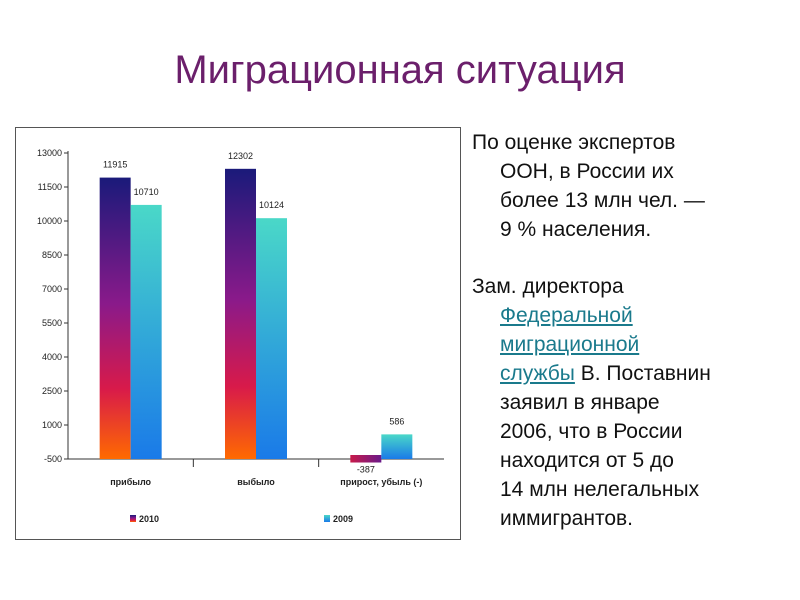 The height and width of the screenshot is (600, 800). What do you see at coordinates (381, 482) in the screenshot?
I see `category-label: прирост, убыль (-)` at bounding box center [381, 482].